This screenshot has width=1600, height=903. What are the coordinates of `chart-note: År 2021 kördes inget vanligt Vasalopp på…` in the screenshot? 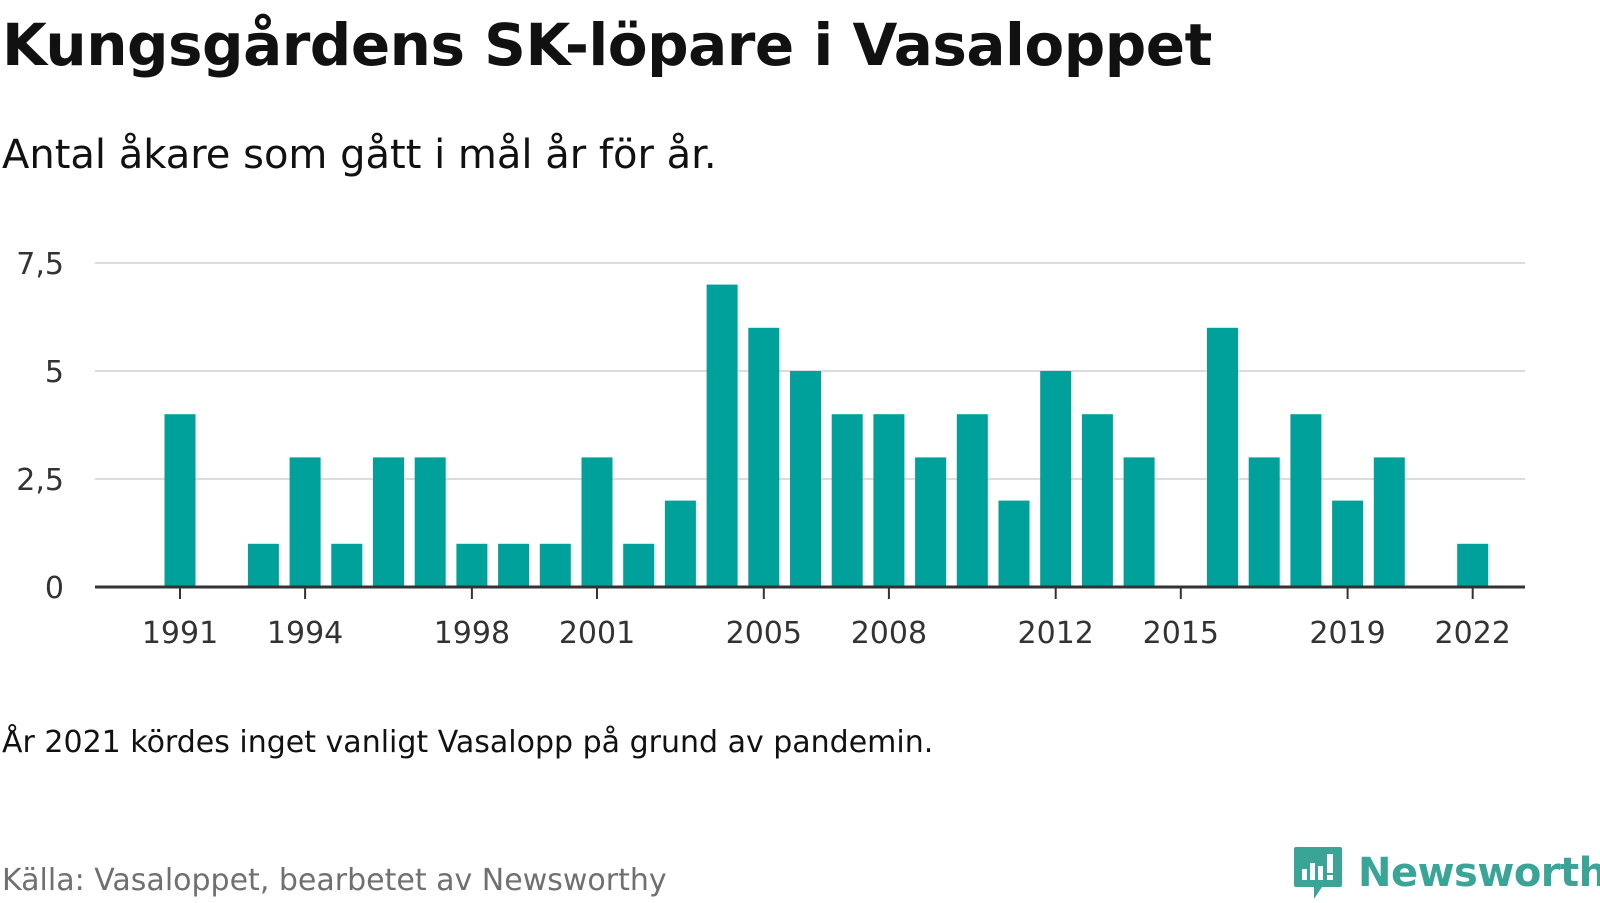 It's located at (468, 742).